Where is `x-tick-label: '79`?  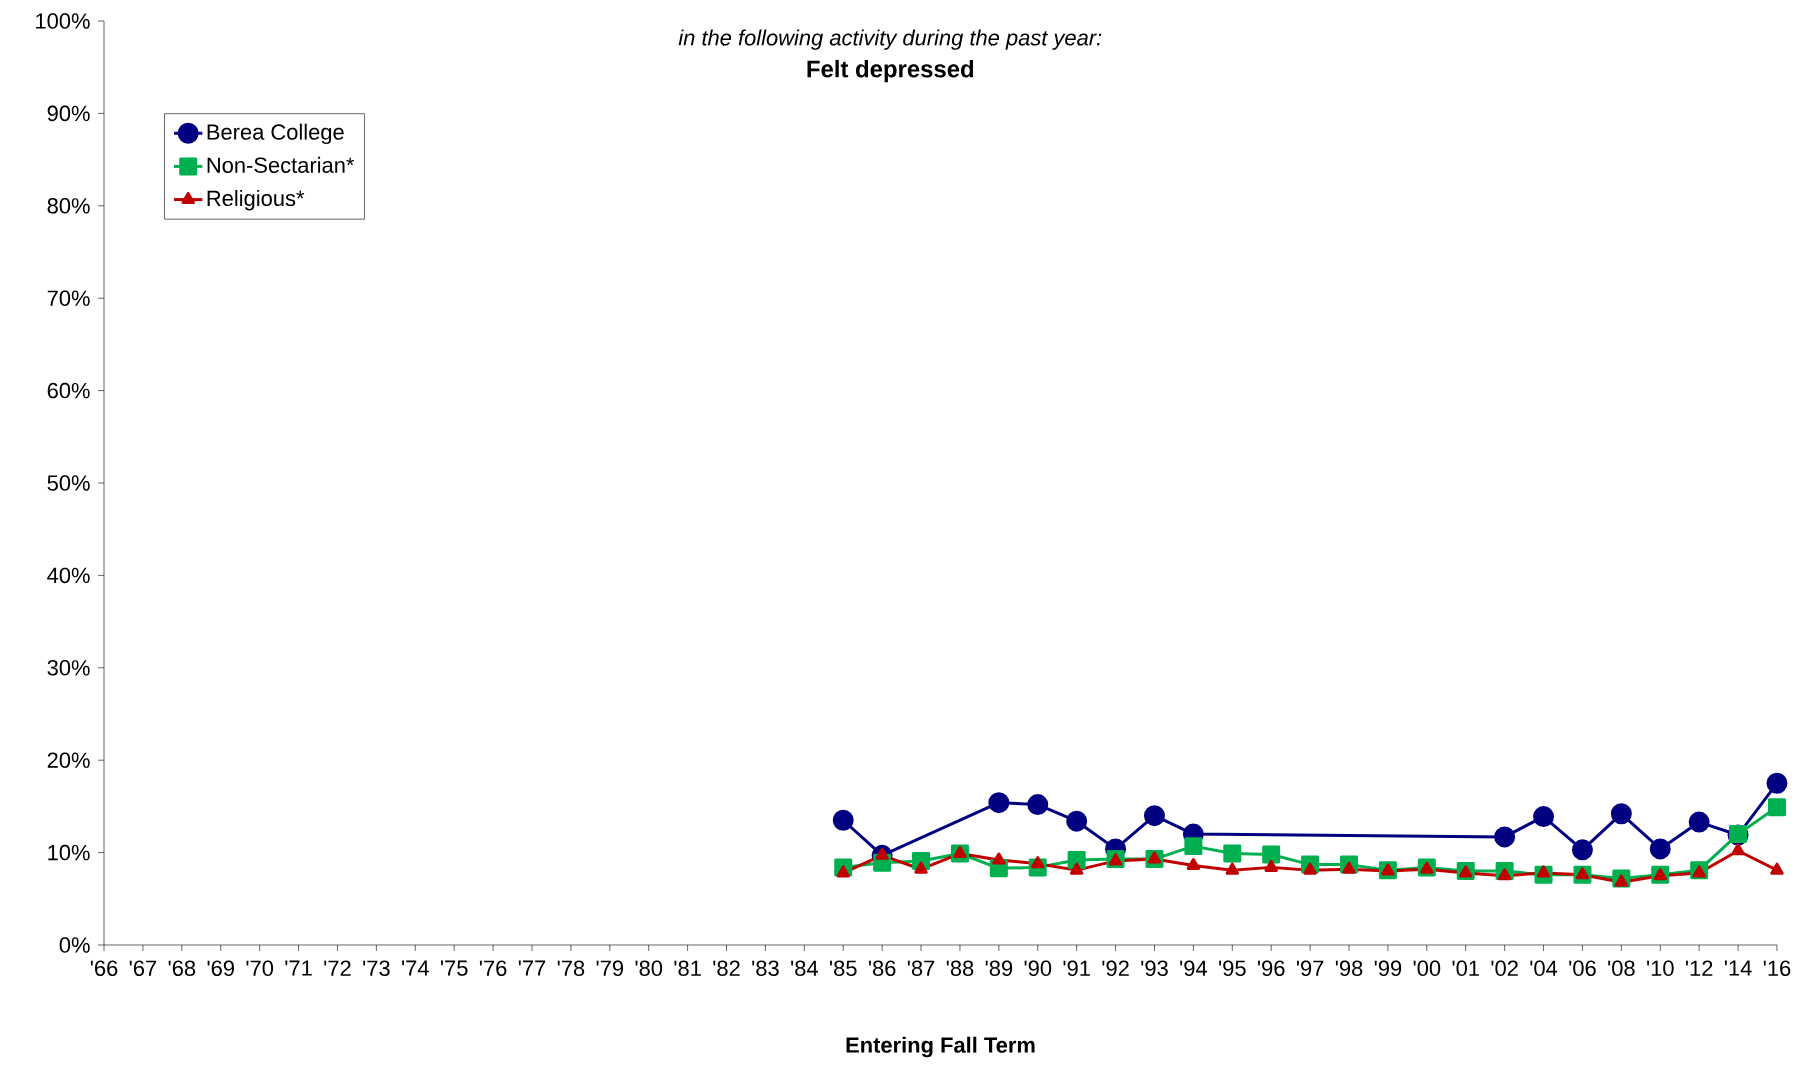 x-tick-label: '79 is located at coordinates (610, 968).